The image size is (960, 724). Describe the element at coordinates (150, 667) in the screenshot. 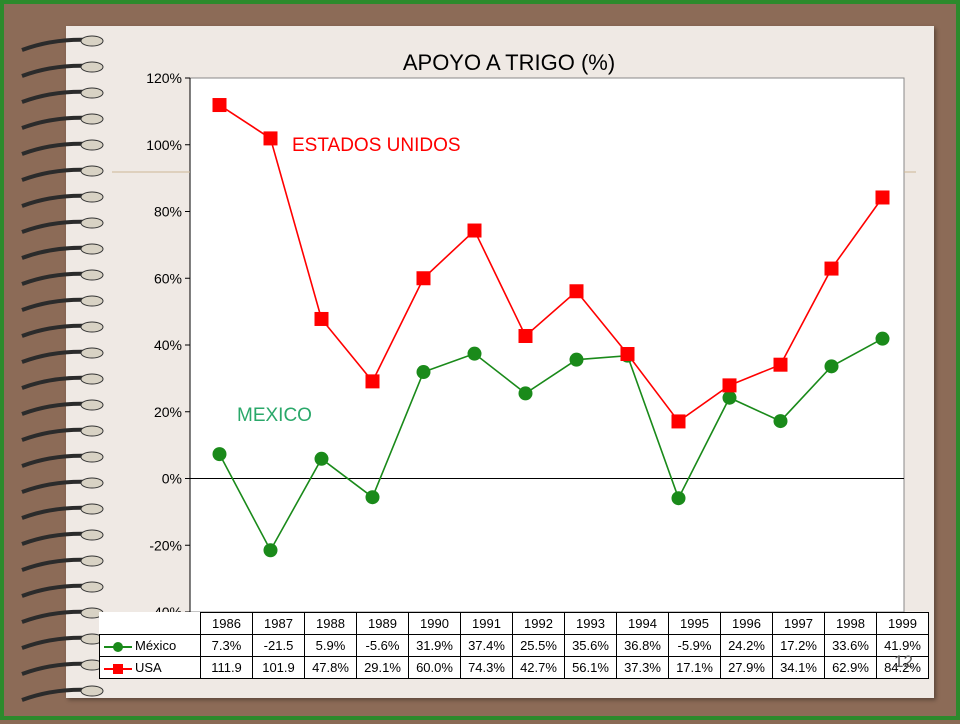

I see `legend-cell: USA` at that location.